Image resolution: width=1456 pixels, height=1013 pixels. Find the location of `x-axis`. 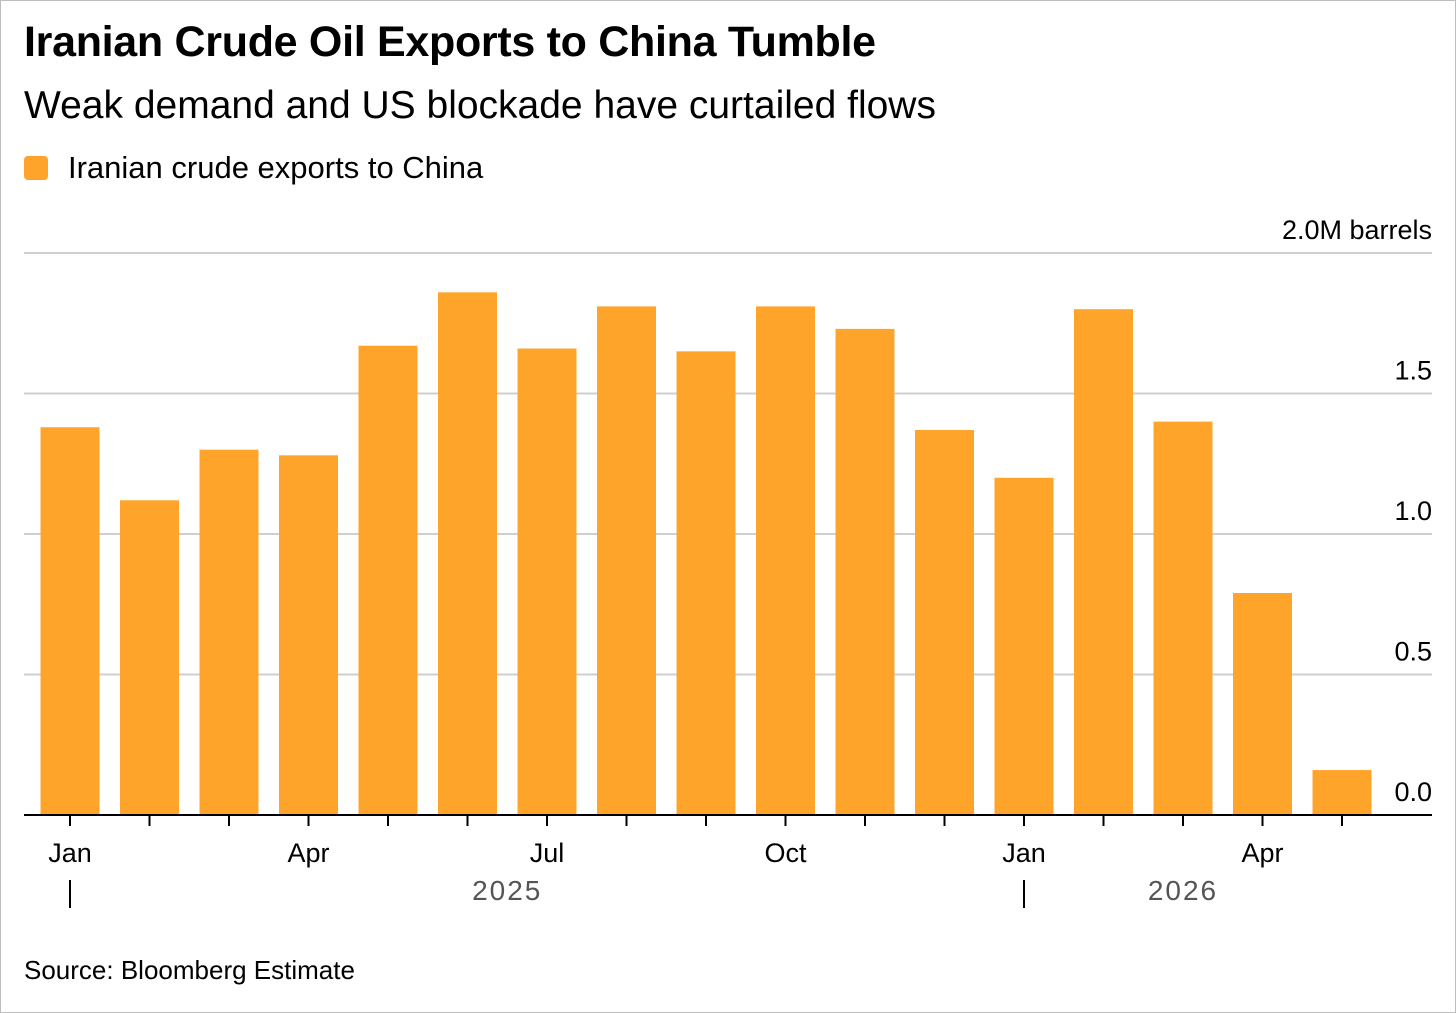

x-axis is located at coordinates (728, 820).